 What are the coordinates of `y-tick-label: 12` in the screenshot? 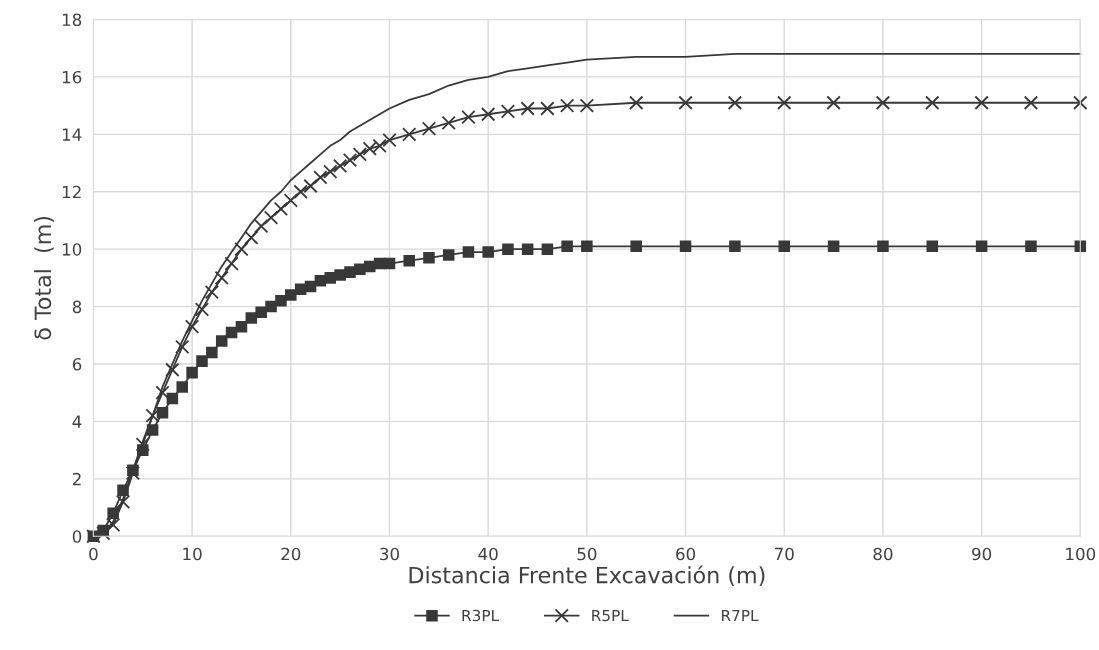 It's located at (71, 192).